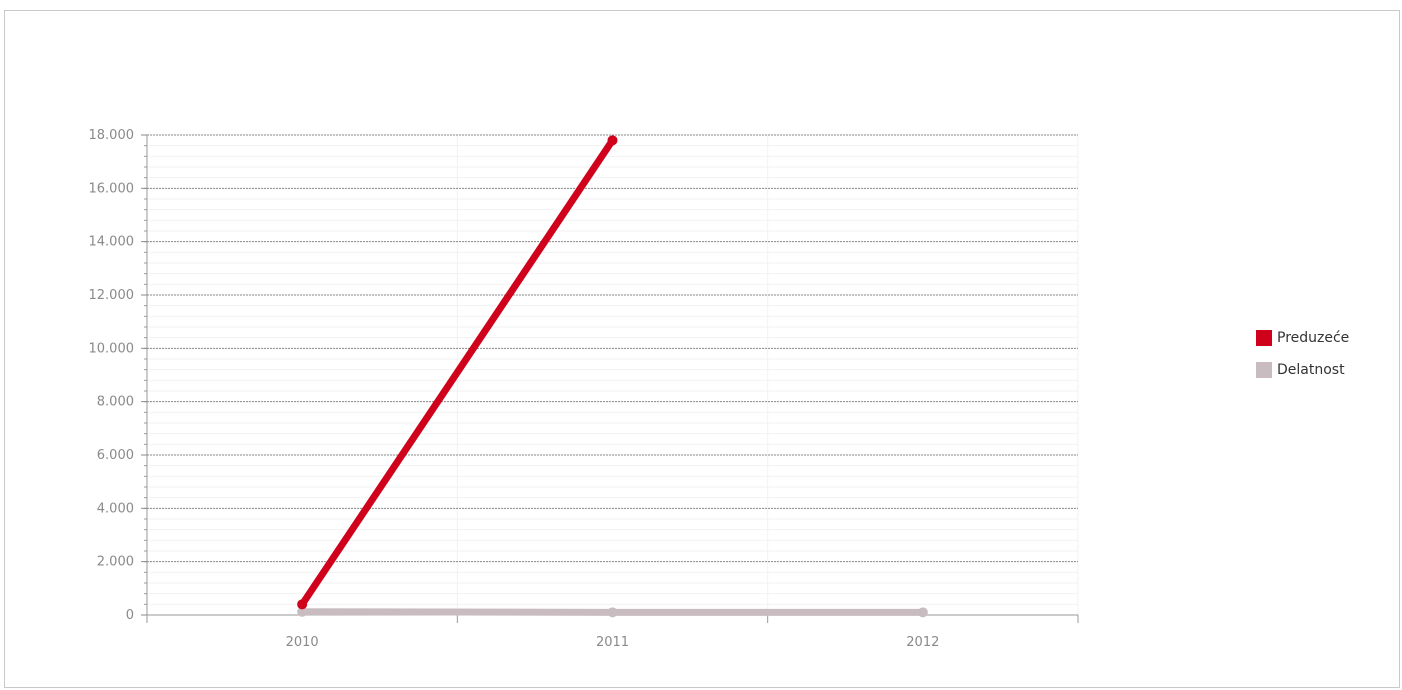  Describe the element at coordinates (112, 135) in the screenshot. I see `y-tick-label: 18.000` at that location.